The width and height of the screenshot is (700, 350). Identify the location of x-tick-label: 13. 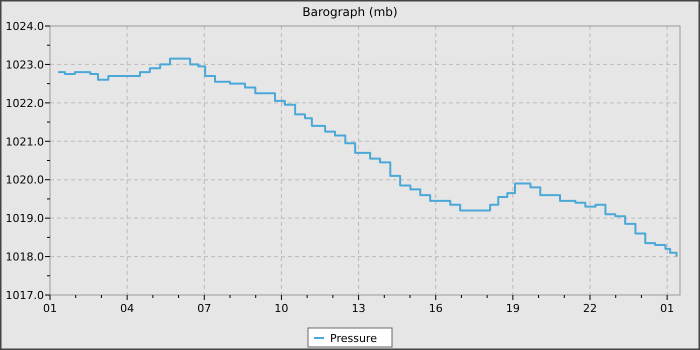
(359, 308).